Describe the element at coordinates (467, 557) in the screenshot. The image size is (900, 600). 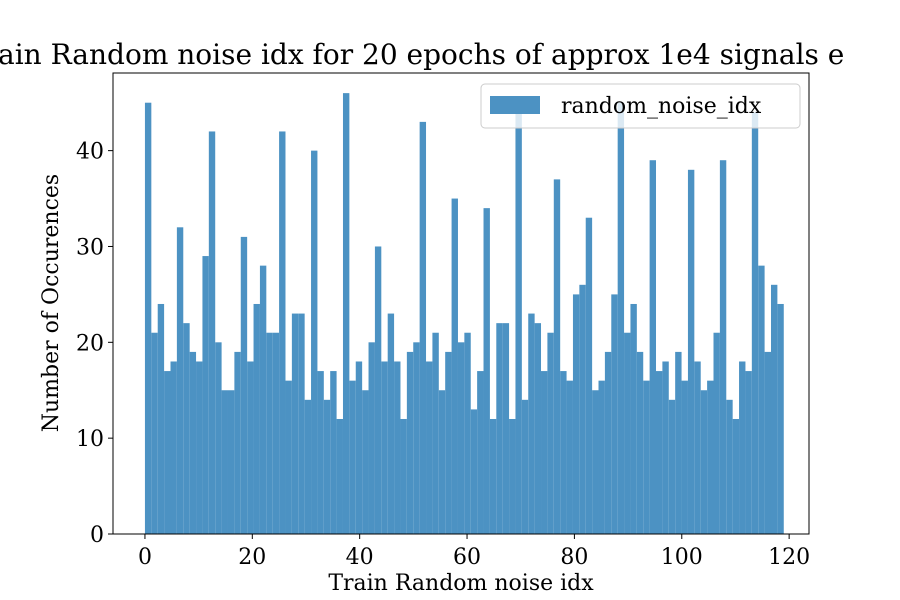
I see `x-tick-label: 60` at that location.